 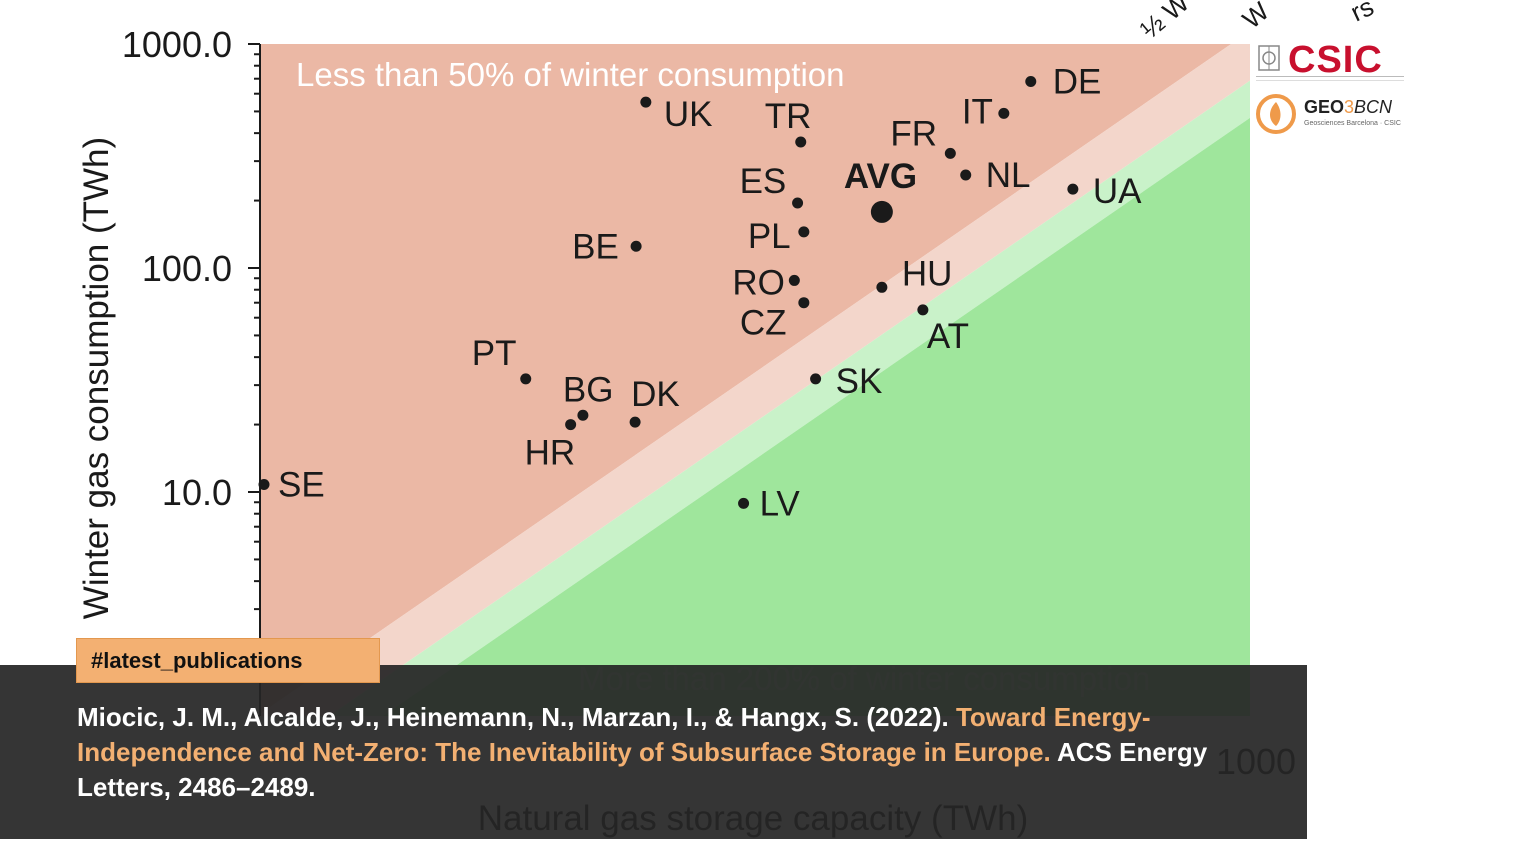 I want to click on point-label-de: DE, so click(x=1077, y=82).